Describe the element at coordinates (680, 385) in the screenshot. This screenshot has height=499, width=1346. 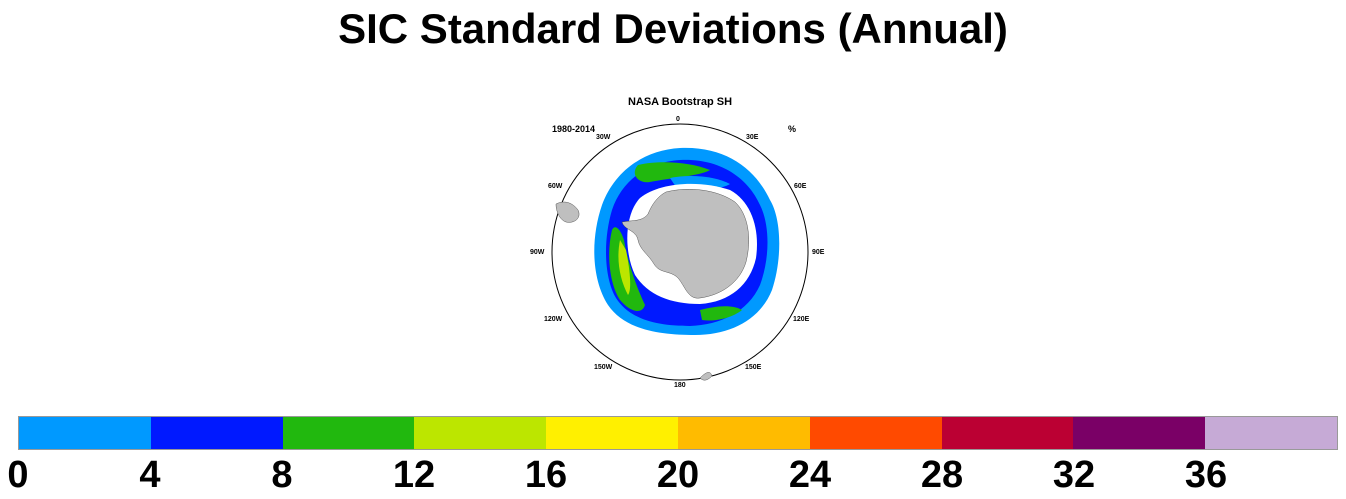
I see `lon-label-180: 180` at that location.